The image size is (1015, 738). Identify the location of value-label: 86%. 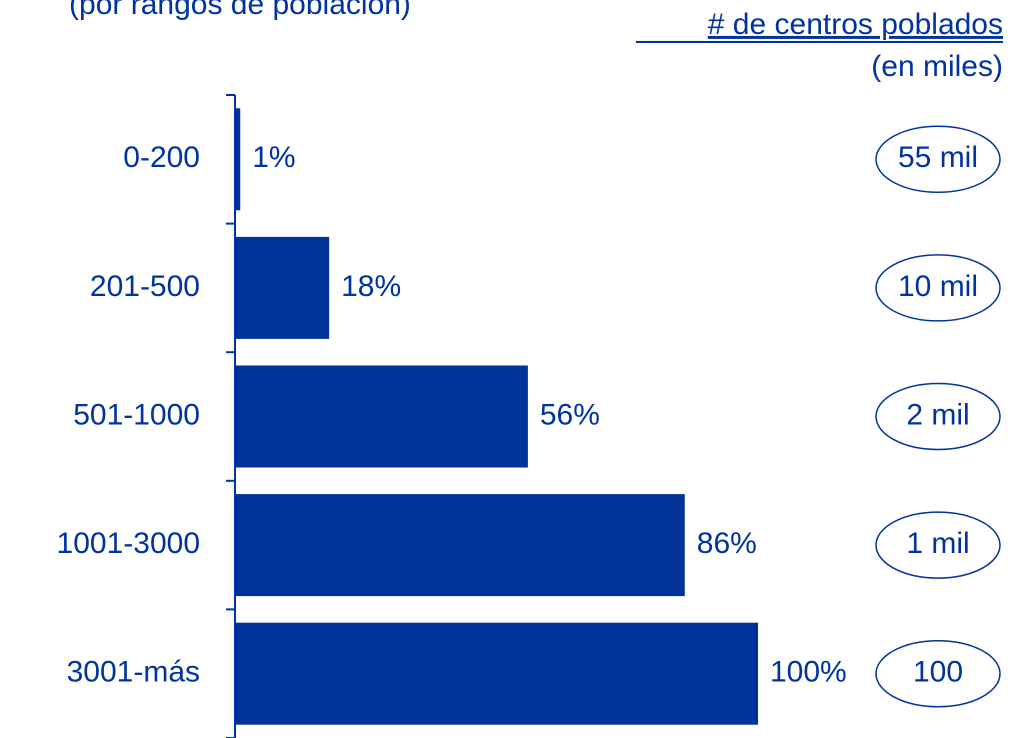
(727, 543).